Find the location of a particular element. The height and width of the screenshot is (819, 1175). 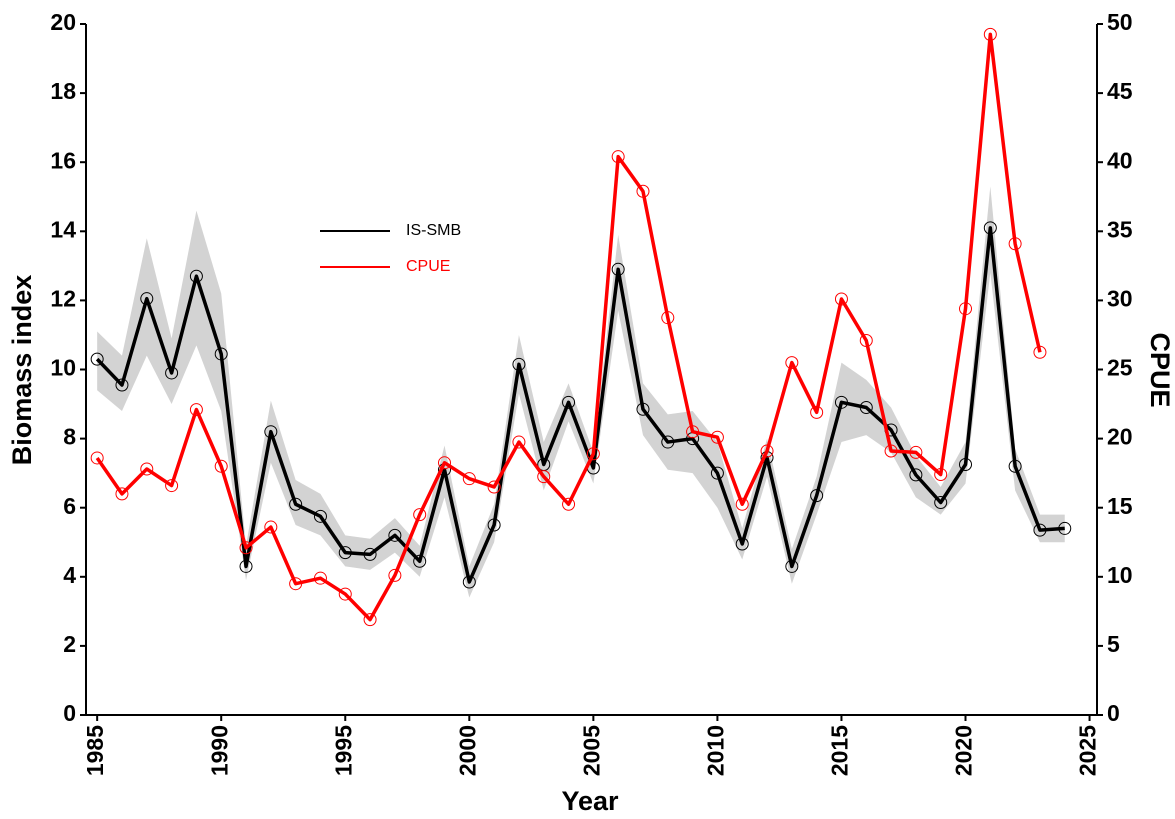

y2-tick-label: 10 is located at coordinates (1120, 575).